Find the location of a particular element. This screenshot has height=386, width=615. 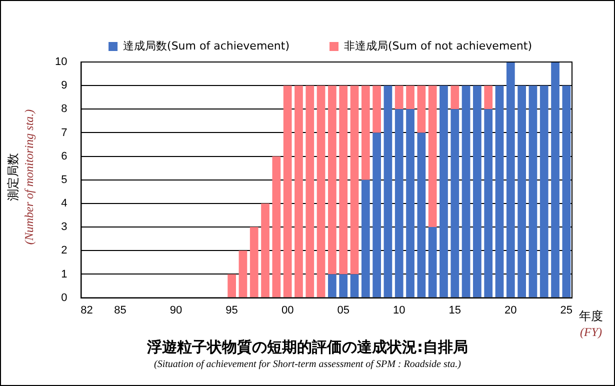

text: (Situation of achievement for Short-term assessment of SPM : Roadside sta.) is located at coordinates (307, 364).